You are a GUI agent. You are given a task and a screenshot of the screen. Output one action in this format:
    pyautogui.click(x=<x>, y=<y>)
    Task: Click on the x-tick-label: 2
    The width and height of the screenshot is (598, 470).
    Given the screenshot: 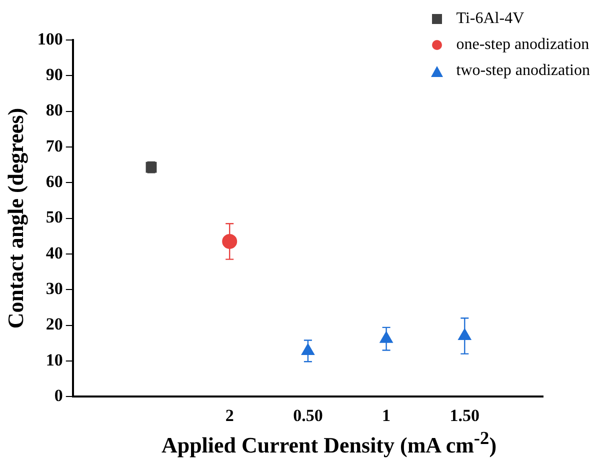 What is the action you would take?
    pyautogui.click(x=229, y=416)
    